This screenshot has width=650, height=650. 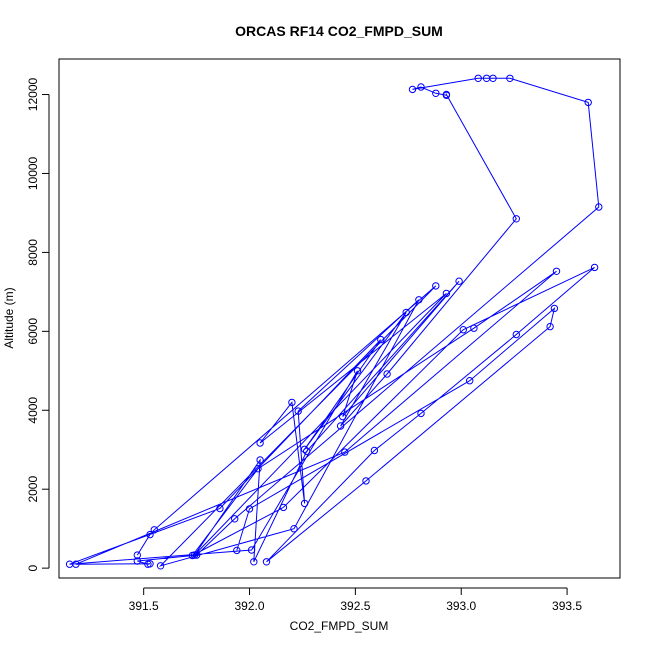 I want to click on x-tick-label: 393.0, so click(x=461, y=606).